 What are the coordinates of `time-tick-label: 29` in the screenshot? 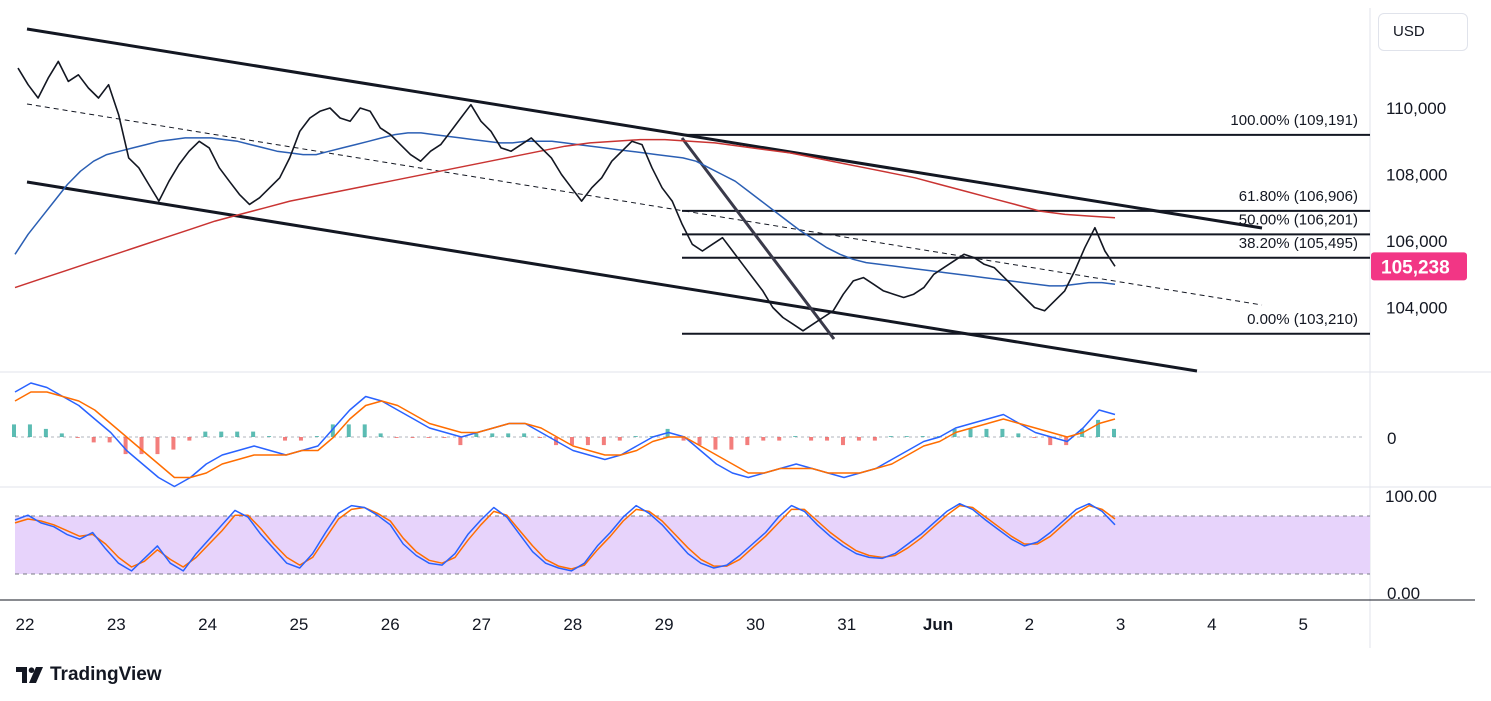 It's located at (664, 624).